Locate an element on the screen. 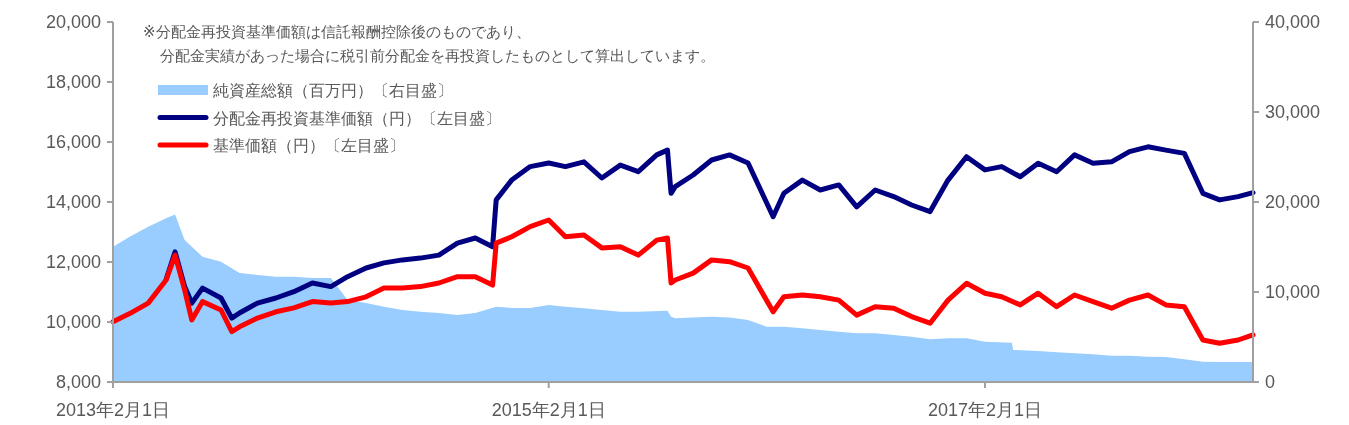 This screenshot has width=1349, height=425. y-tick-label: 10,000 is located at coordinates (73, 322).